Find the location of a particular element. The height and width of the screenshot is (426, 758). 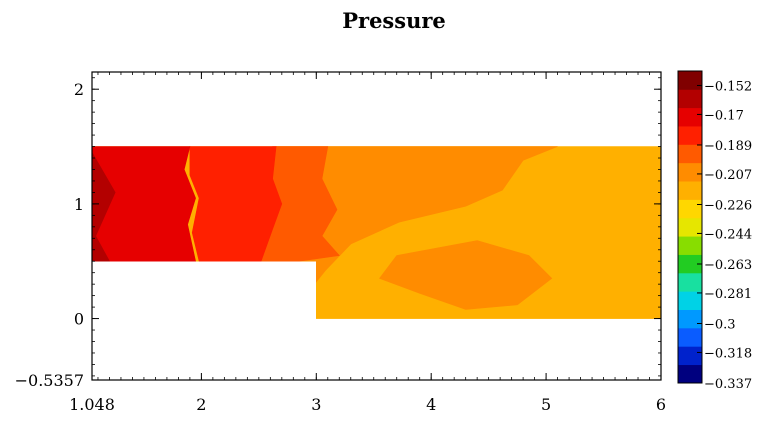

colorbar-label: −0.207 is located at coordinates (728, 175).